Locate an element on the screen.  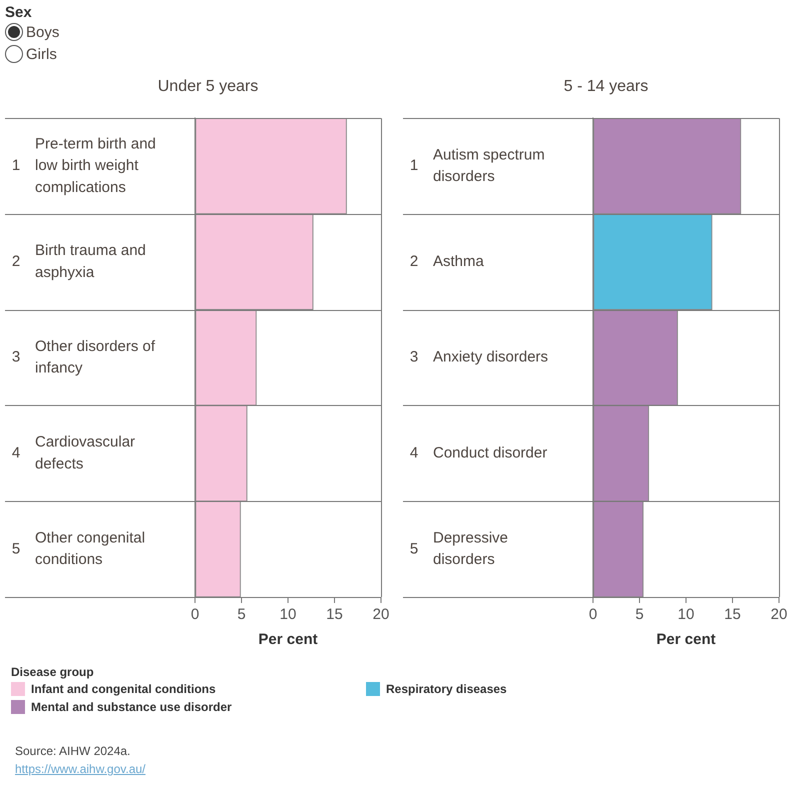
legend-label: Respiratory diseases is located at coordinates (446, 689).